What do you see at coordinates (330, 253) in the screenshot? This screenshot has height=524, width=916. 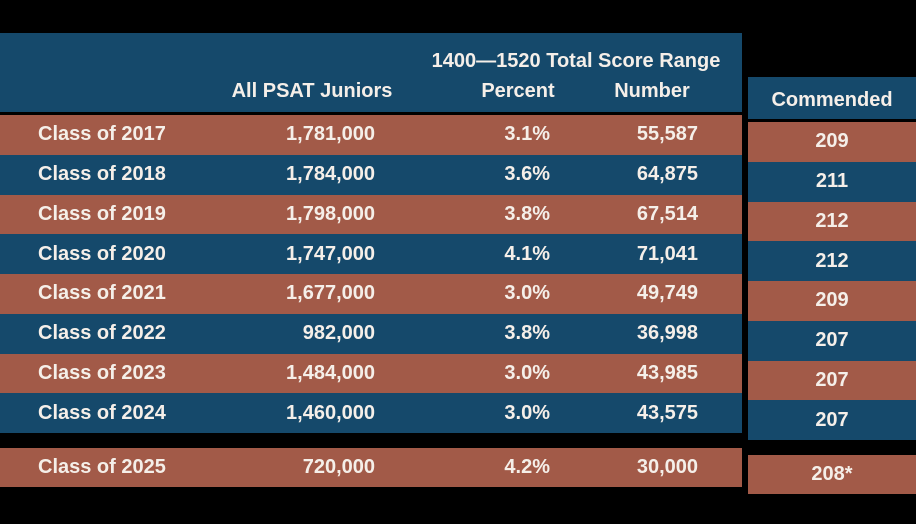 I see `cell-juniors: 1,747,000` at bounding box center [330, 253].